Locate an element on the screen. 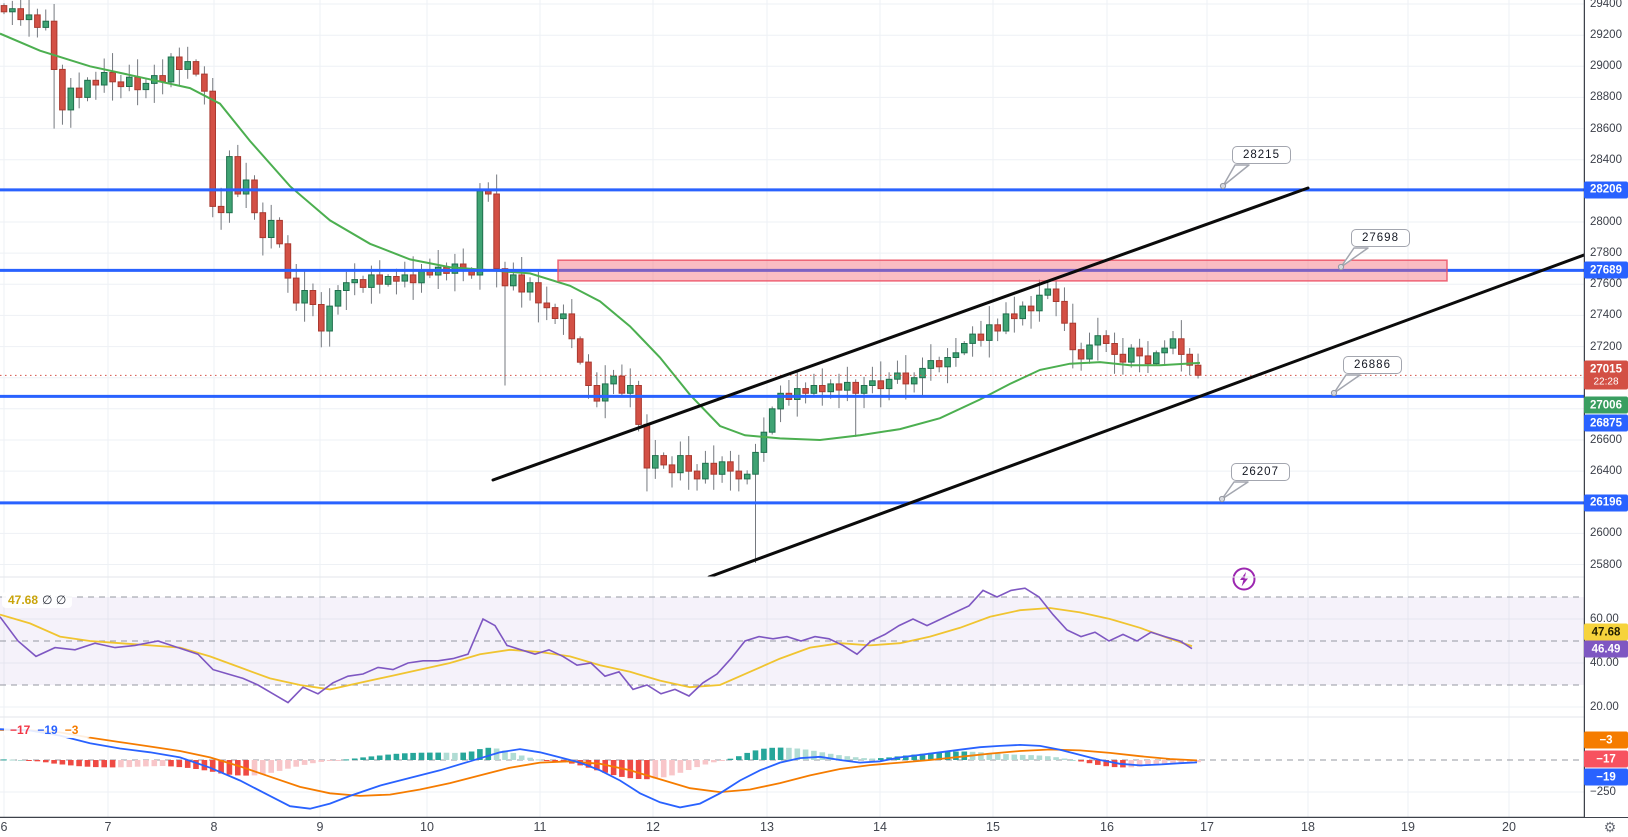  time-axis-label: 19 is located at coordinates (1408, 827).